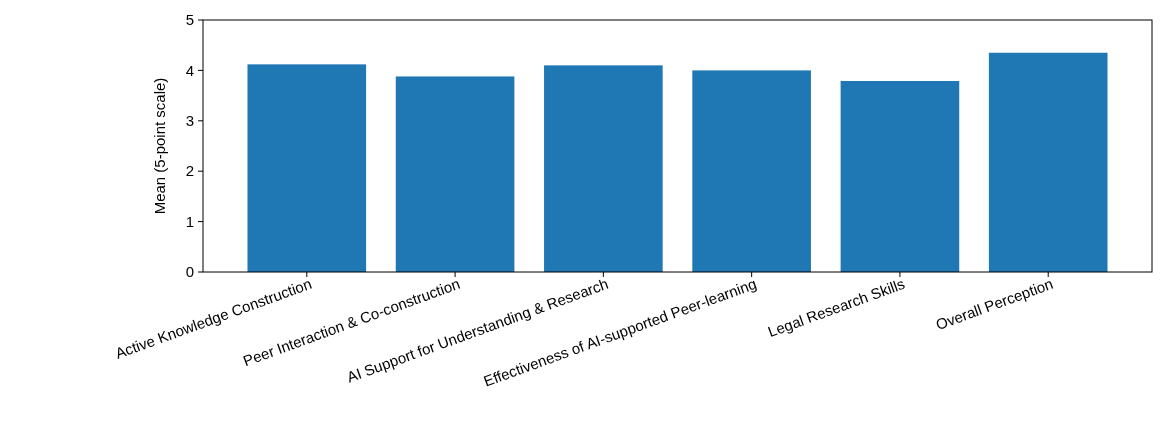  What do you see at coordinates (189, 171) in the screenshot?
I see `y-tick-label: 2` at bounding box center [189, 171].